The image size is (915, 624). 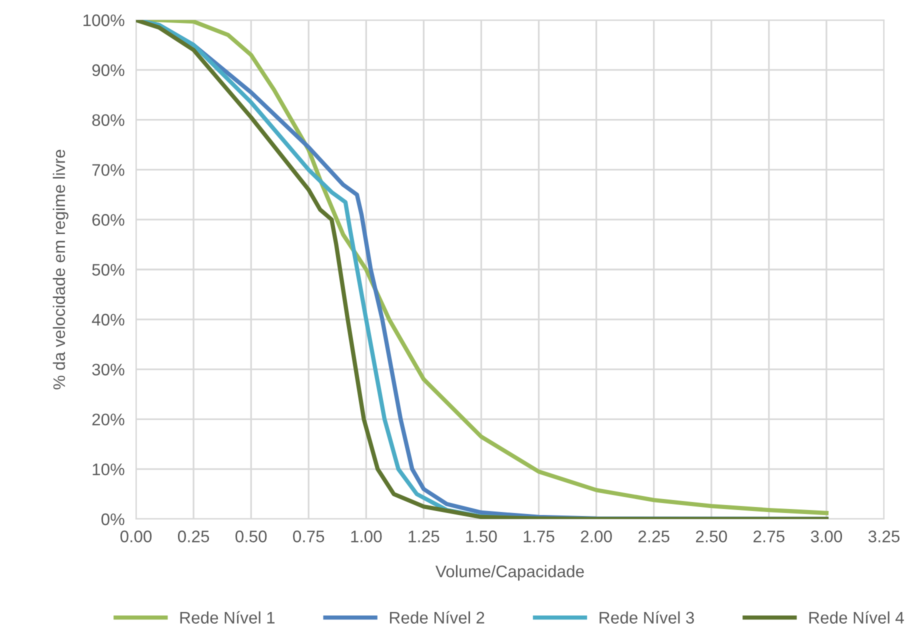 What do you see at coordinates (884, 536) in the screenshot?
I see `x-tick-label: 3.25` at bounding box center [884, 536].